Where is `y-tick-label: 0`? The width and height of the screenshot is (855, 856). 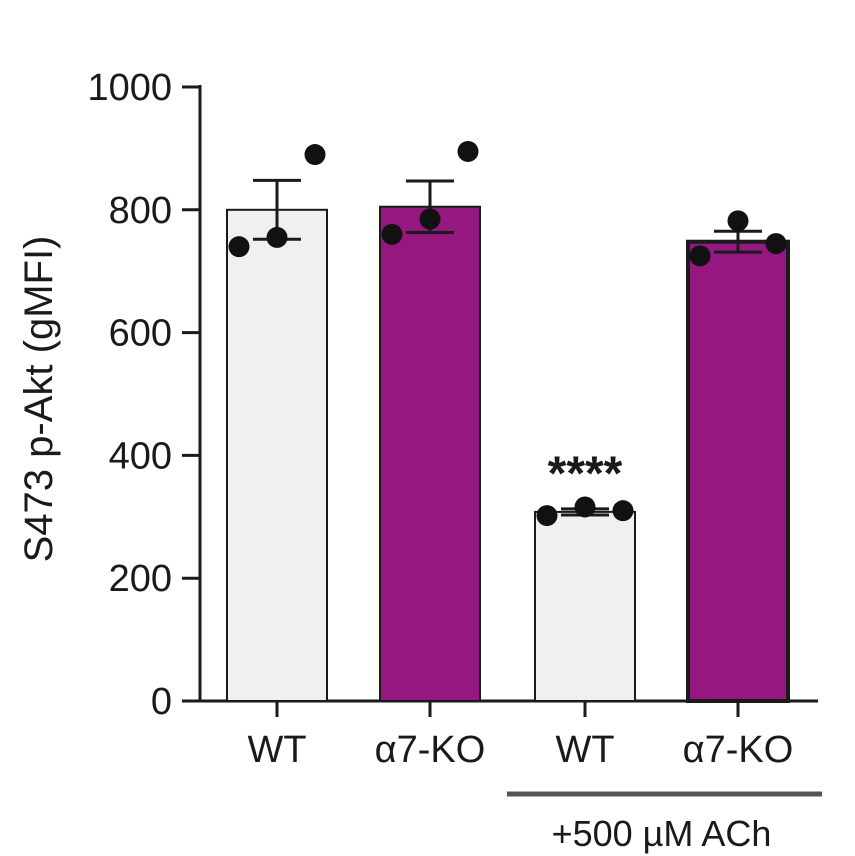 y-tick-label: 0 is located at coordinates (161, 702).